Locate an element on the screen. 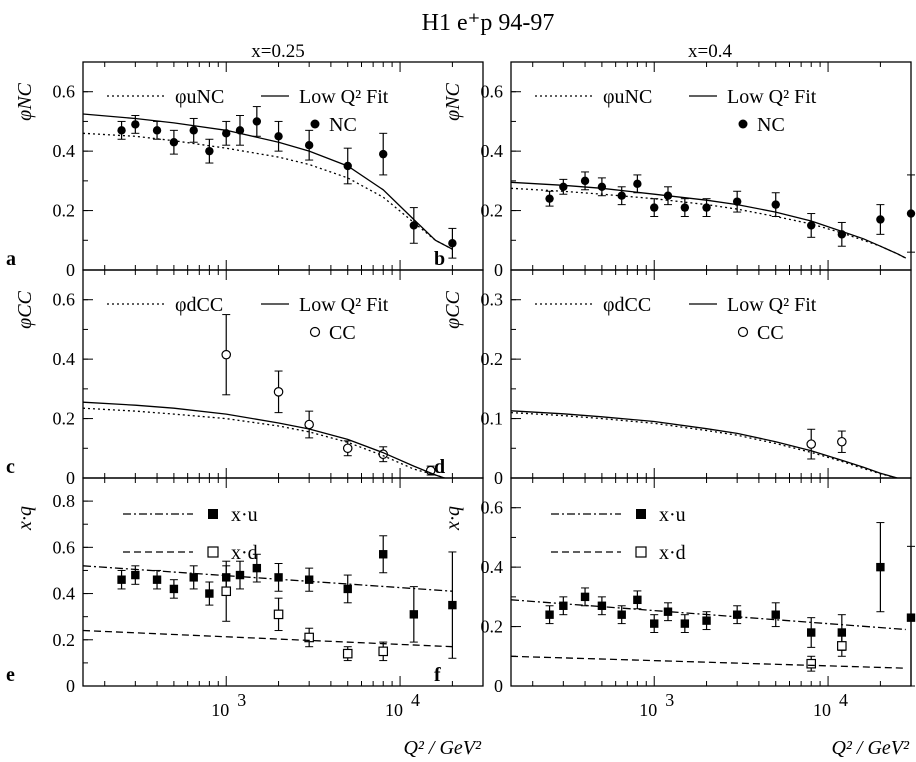 The image size is (916, 762). panel-letter: b is located at coordinates (439, 259).